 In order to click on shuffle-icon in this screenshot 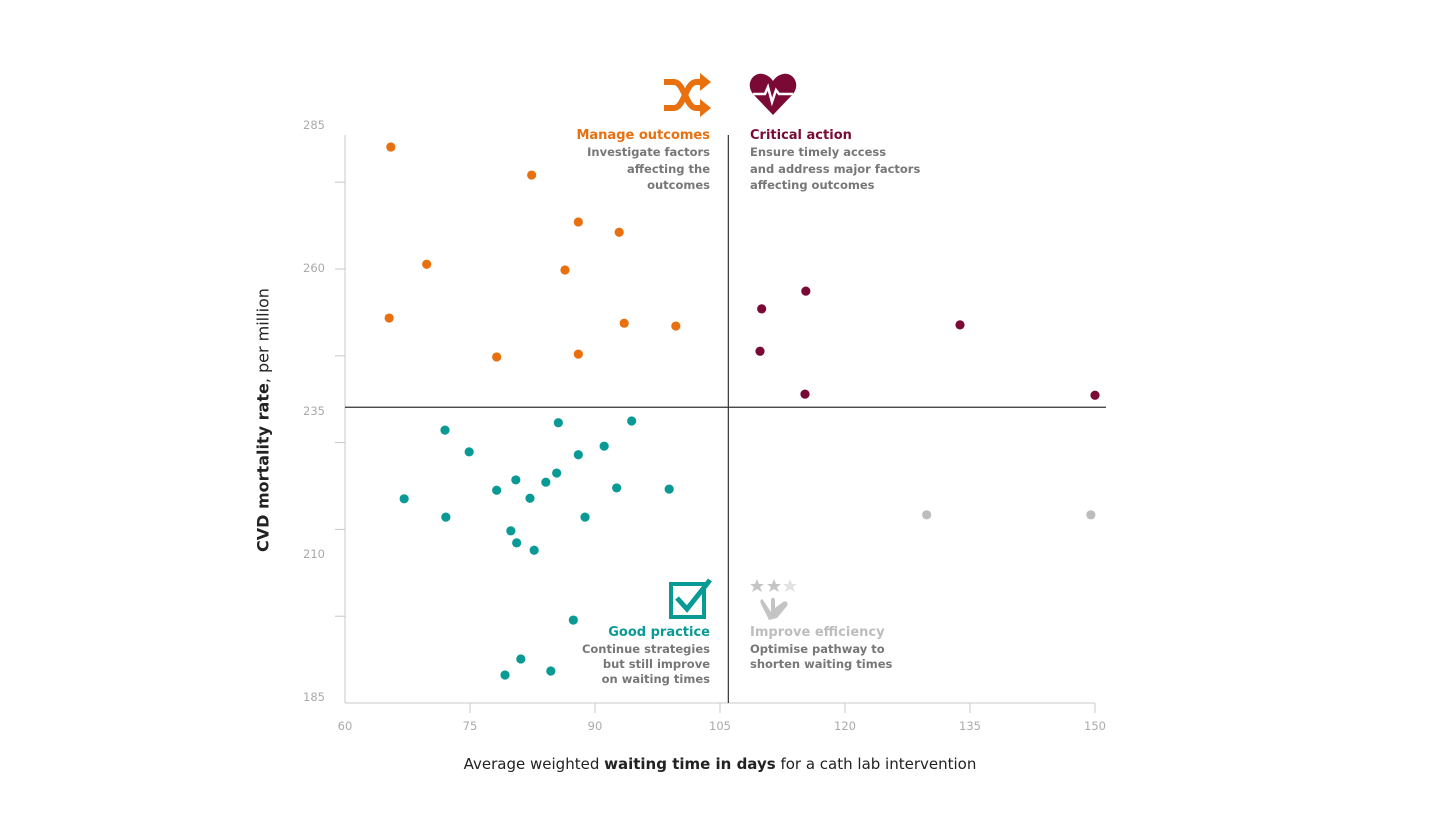, I will do `click(687, 95)`.